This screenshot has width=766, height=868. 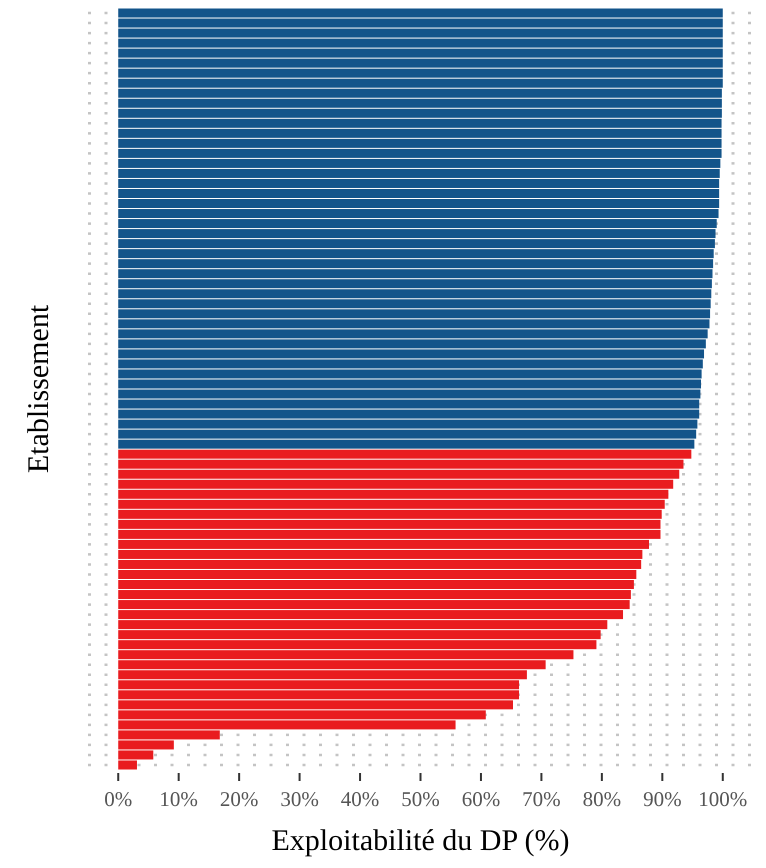 What do you see at coordinates (662, 799) in the screenshot?
I see `x-tick-label: 90%` at bounding box center [662, 799].